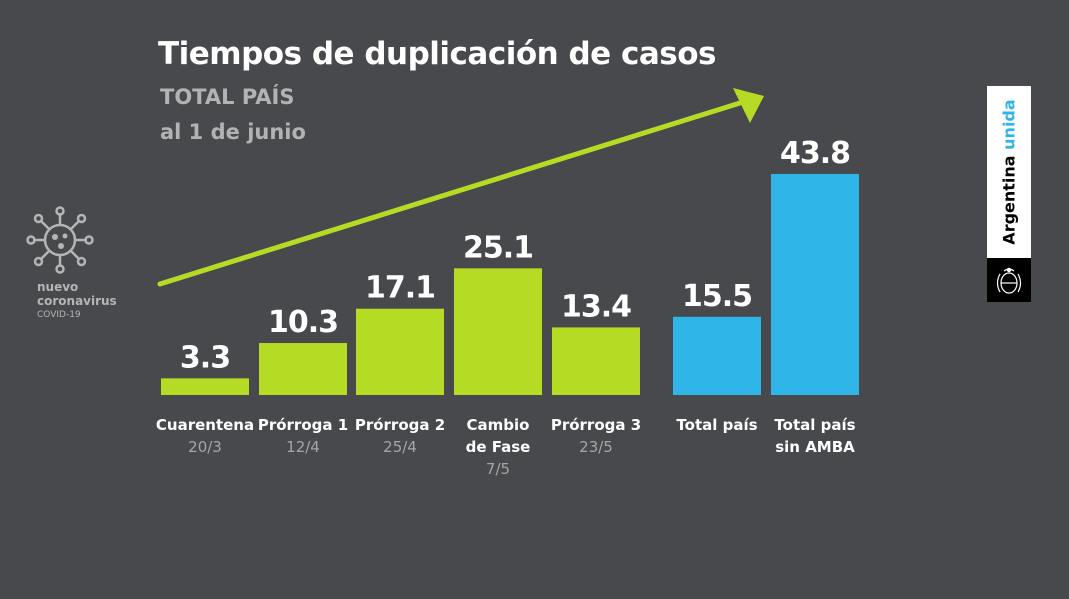 Image resolution: width=1069 pixels, height=599 pixels. What do you see at coordinates (815, 447) in the screenshot?
I see `category-label: sin AMBA` at bounding box center [815, 447].